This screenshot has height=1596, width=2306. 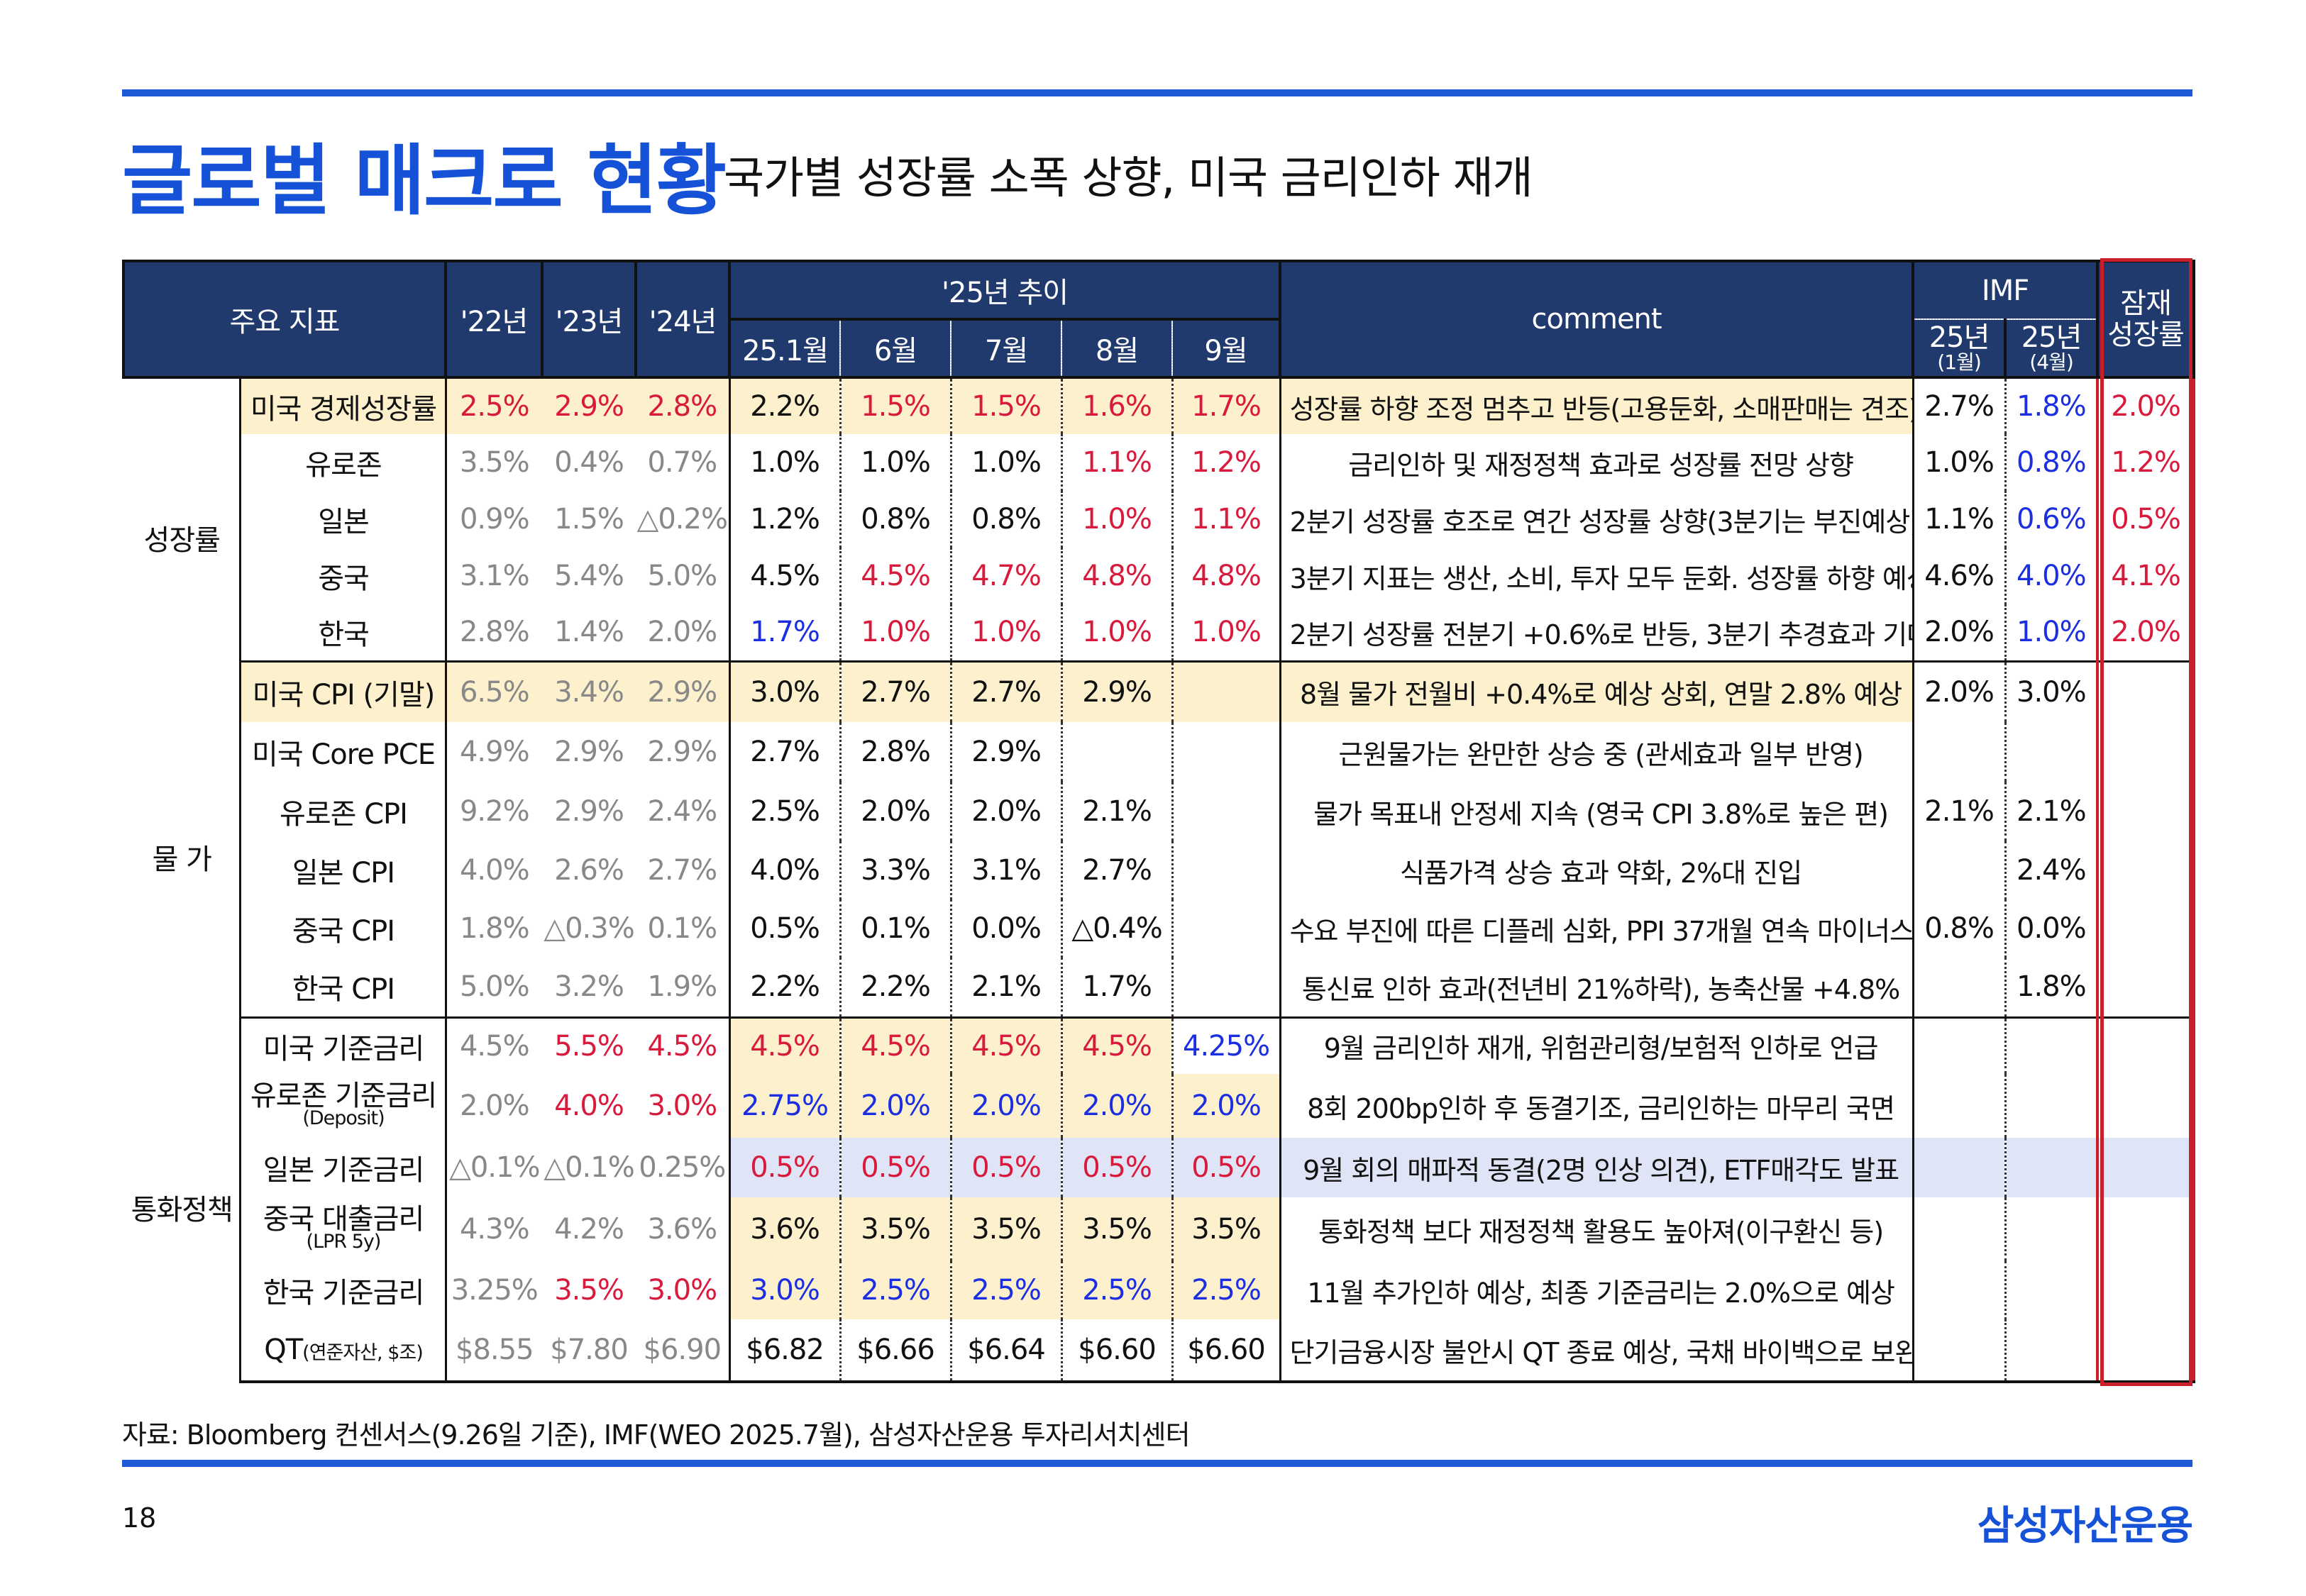 I want to click on imf-jan-value: 1.0%, so click(x=1960, y=463).